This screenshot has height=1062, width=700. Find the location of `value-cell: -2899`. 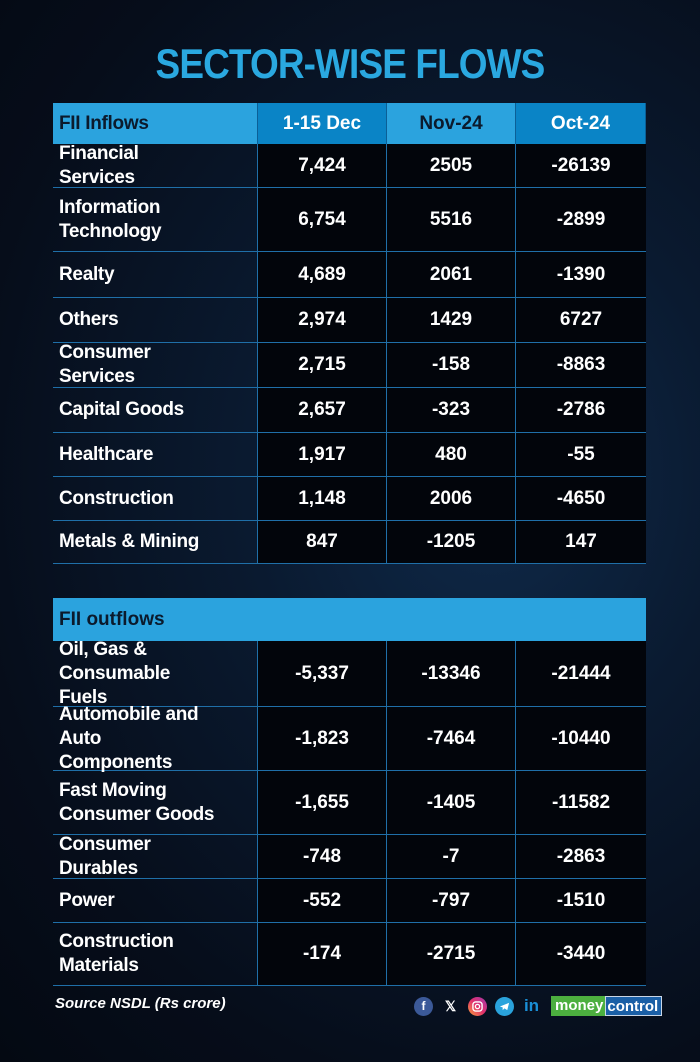

value-cell: -2899 is located at coordinates (581, 219).